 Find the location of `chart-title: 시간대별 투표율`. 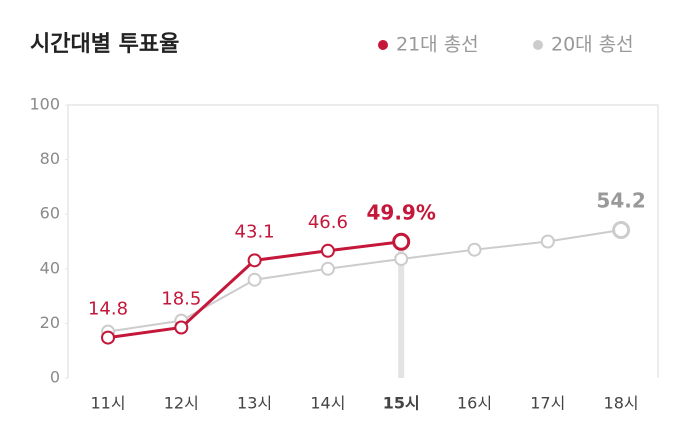

chart-title: 시간대별 투표율 is located at coordinates (104, 44).